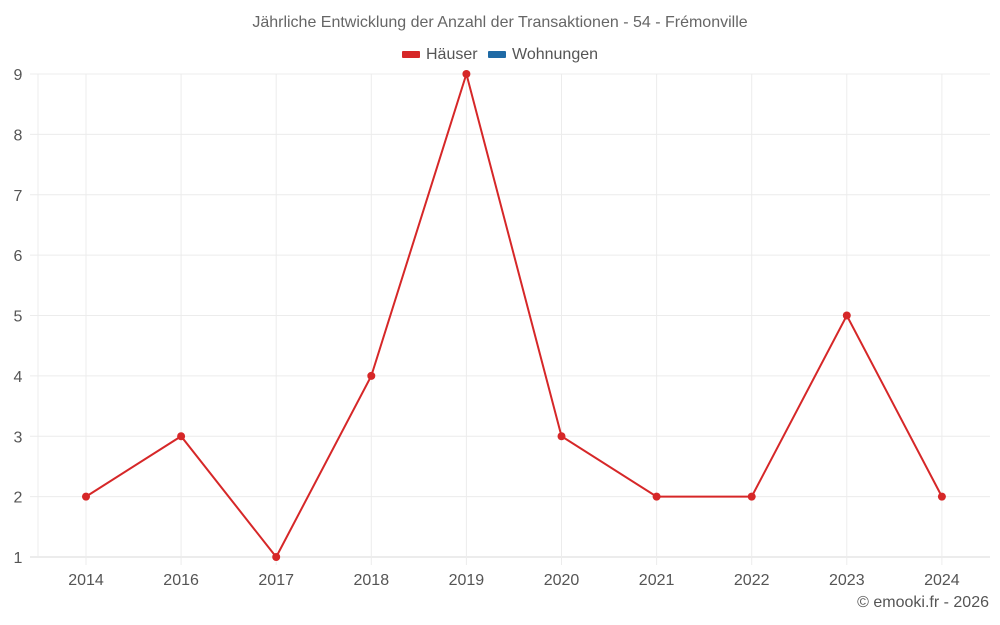 The image size is (1000, 625). I want to click on y-tick-label: 7, so click(18, 196).